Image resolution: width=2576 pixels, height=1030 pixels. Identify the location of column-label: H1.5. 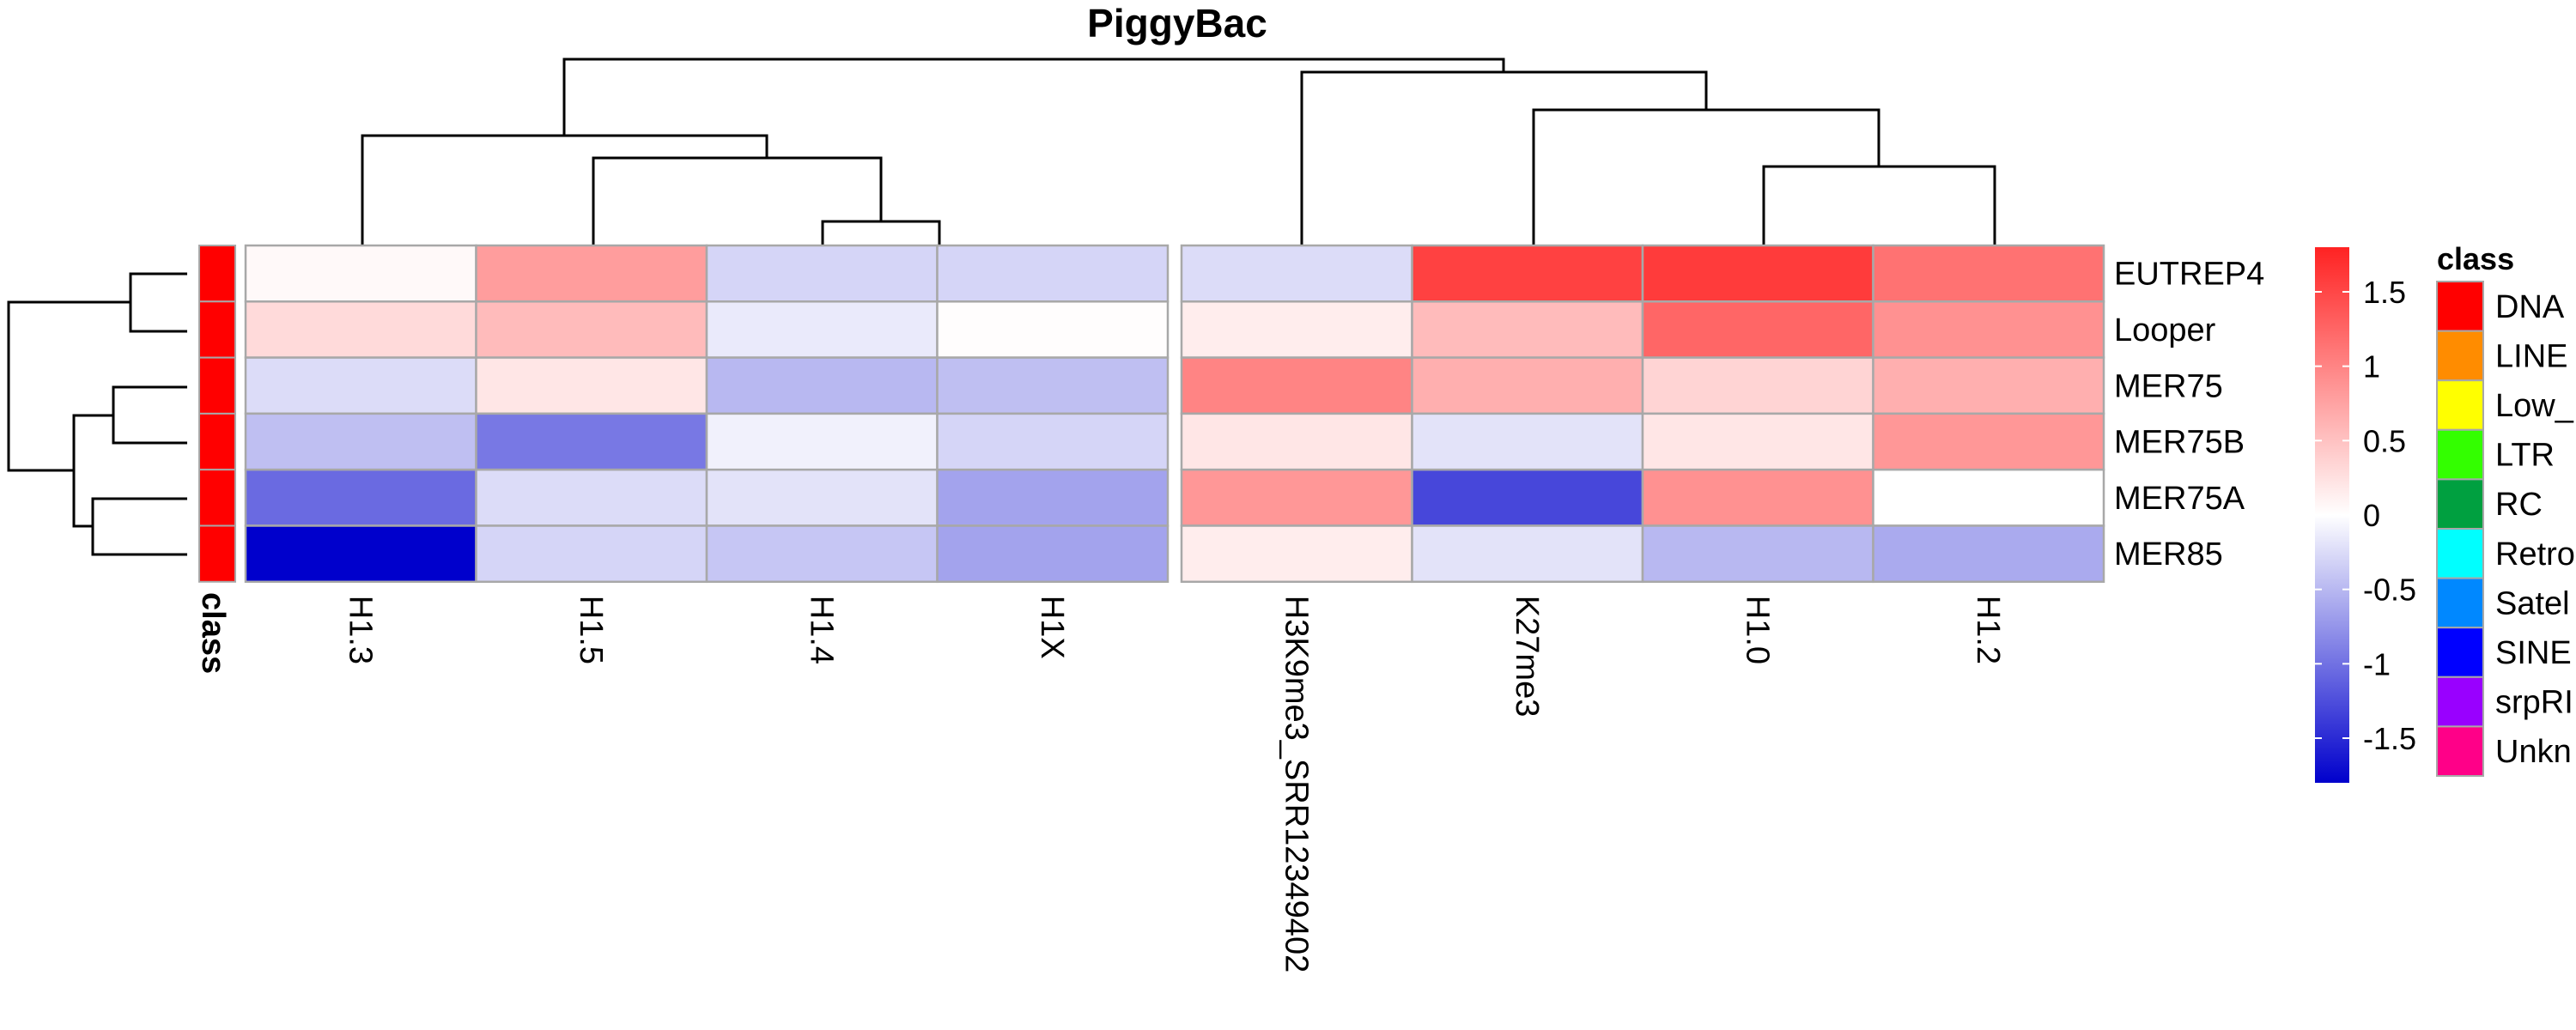
(591, 630).